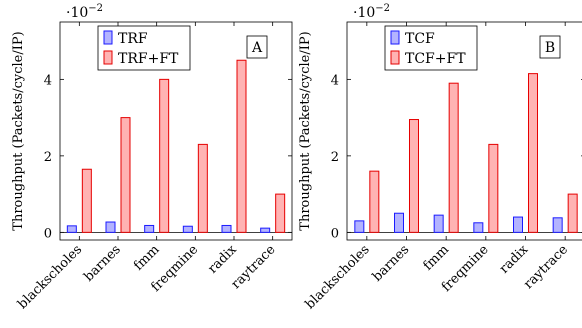 This screenshot has height=328, width=582. I want to click on panel-label: B, so click(550, 48).